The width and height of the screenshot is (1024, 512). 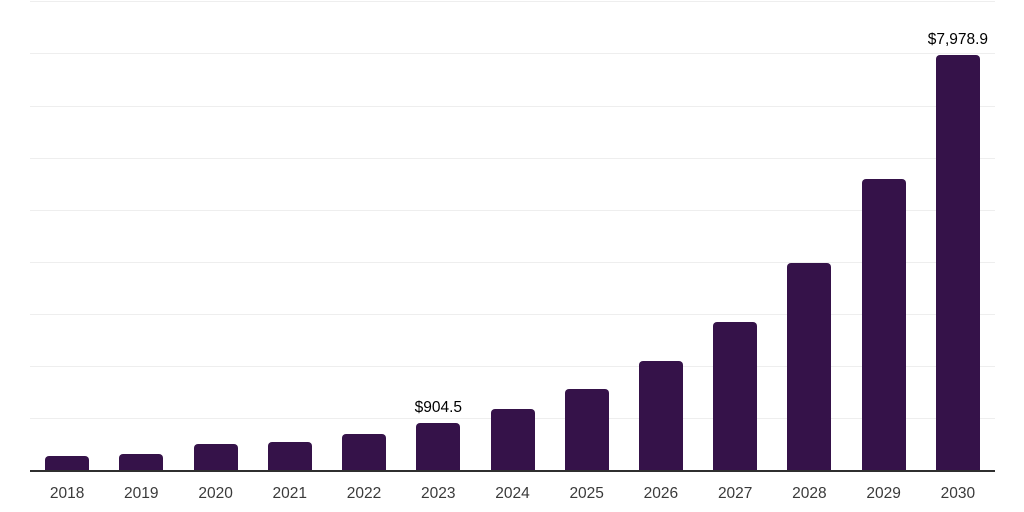 I want to click on bar-2020, so click(x=215, y=457).